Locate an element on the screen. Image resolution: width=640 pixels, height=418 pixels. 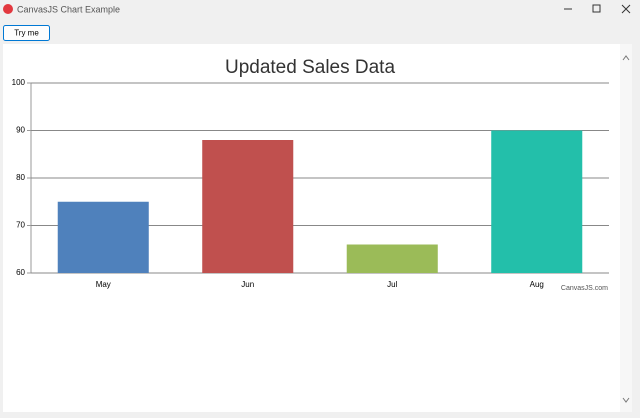
app-icon is located at coordinates (8, 9).